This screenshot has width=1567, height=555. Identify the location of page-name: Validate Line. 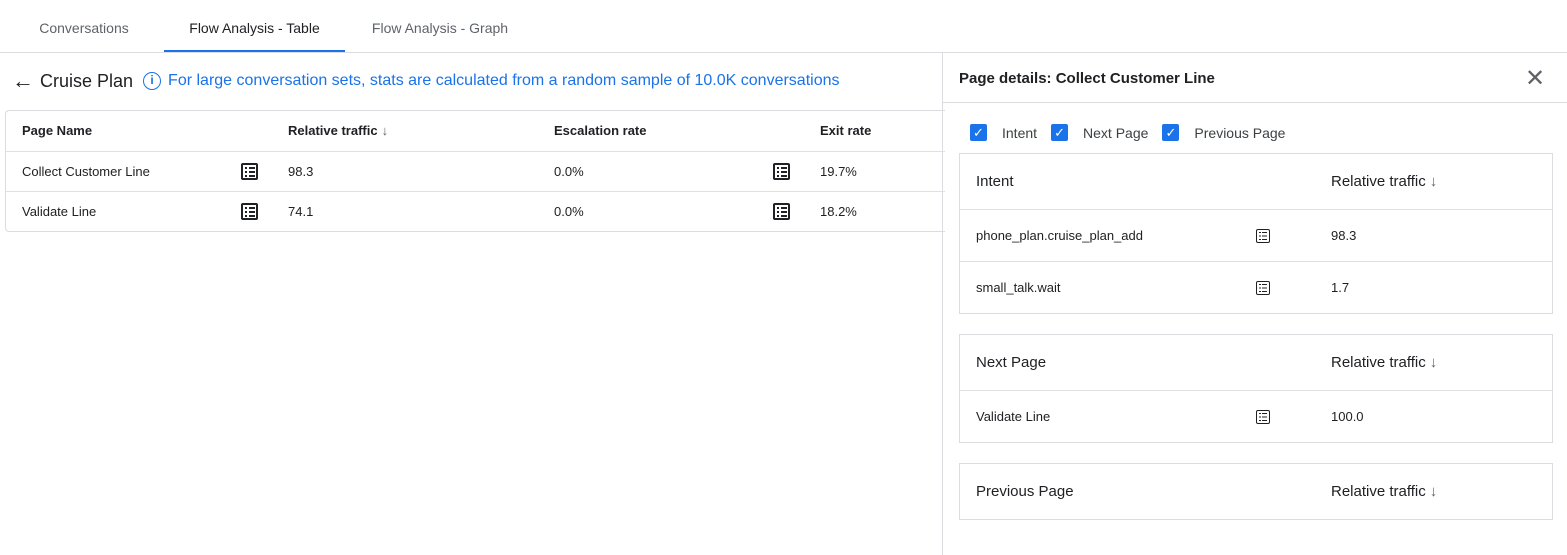
(59, 211).